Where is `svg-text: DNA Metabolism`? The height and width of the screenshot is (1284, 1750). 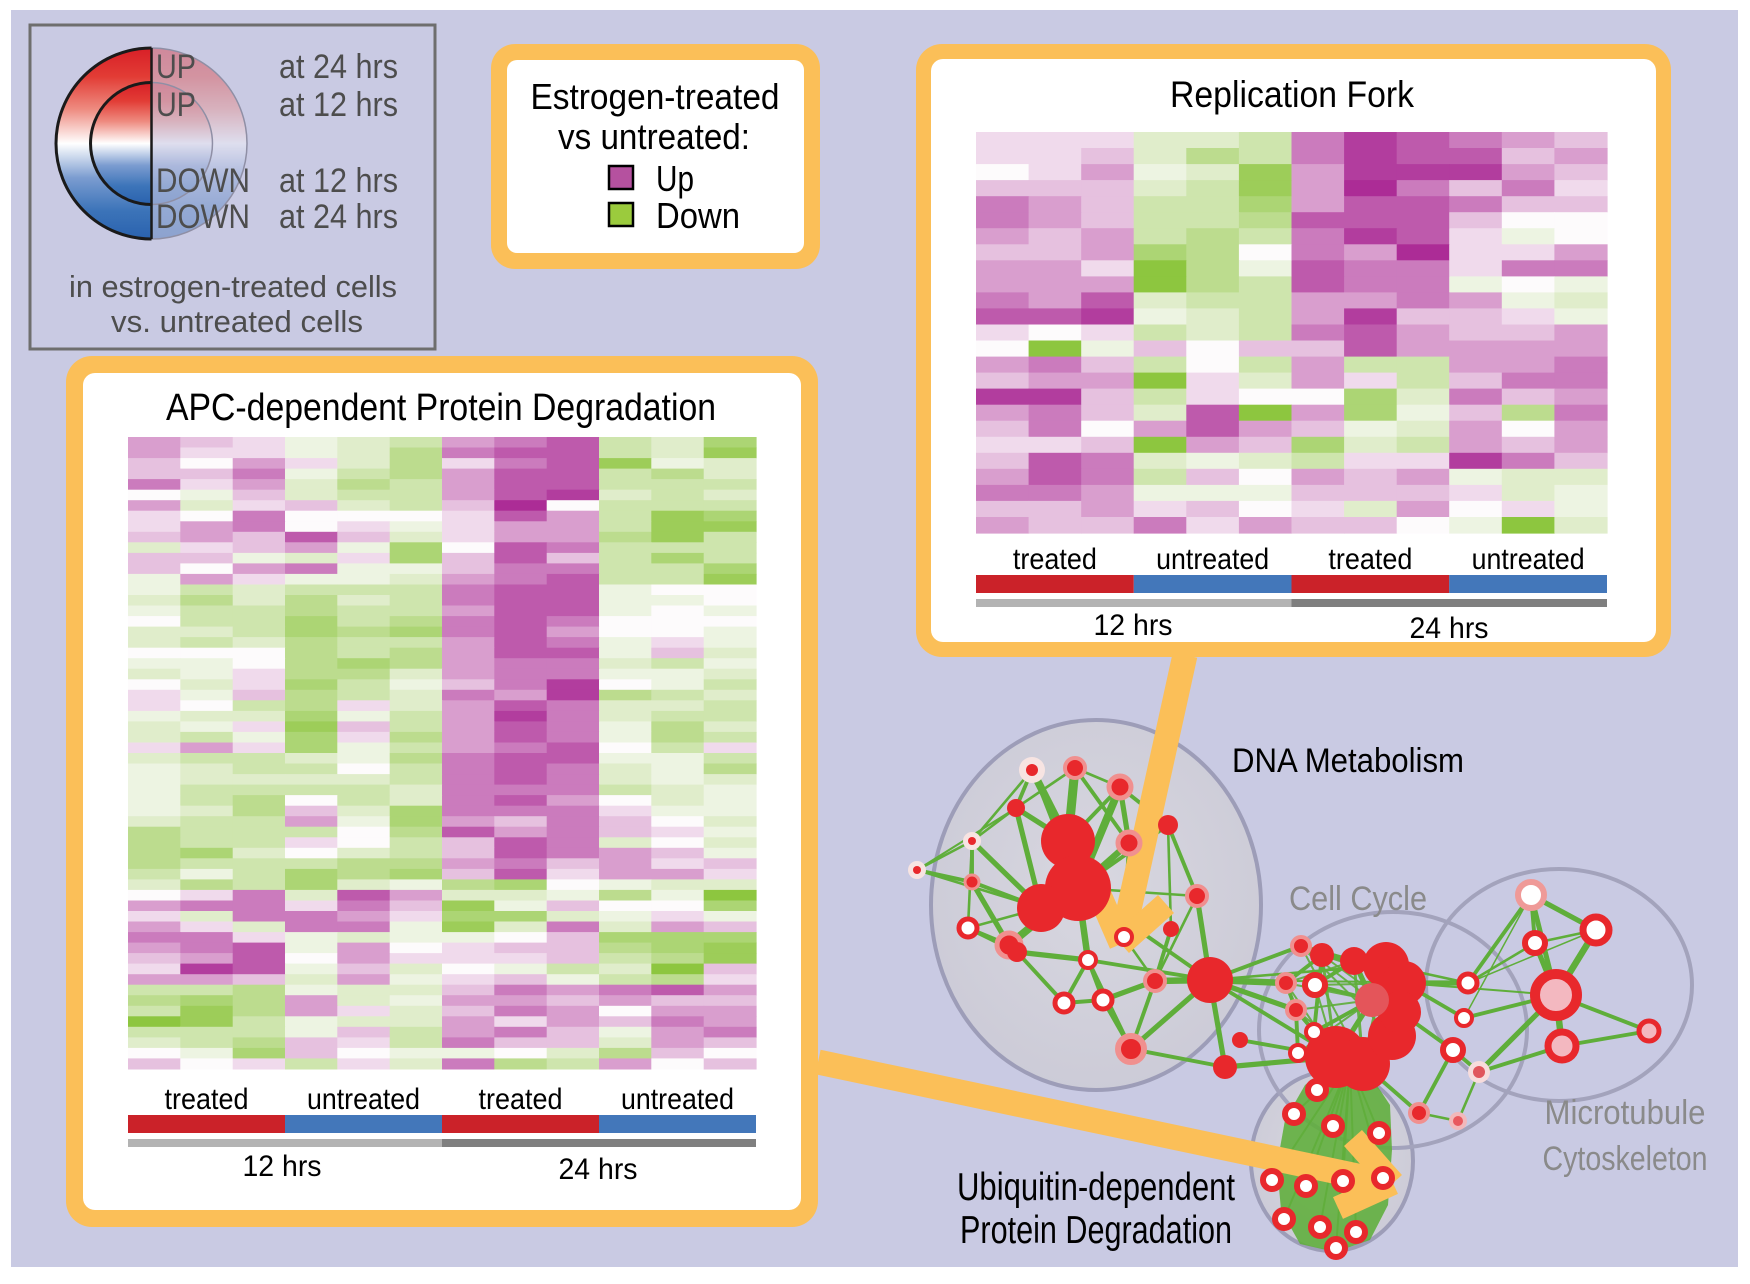
svg-text: DNA Metabolism is located at coordinates (1348, 761).